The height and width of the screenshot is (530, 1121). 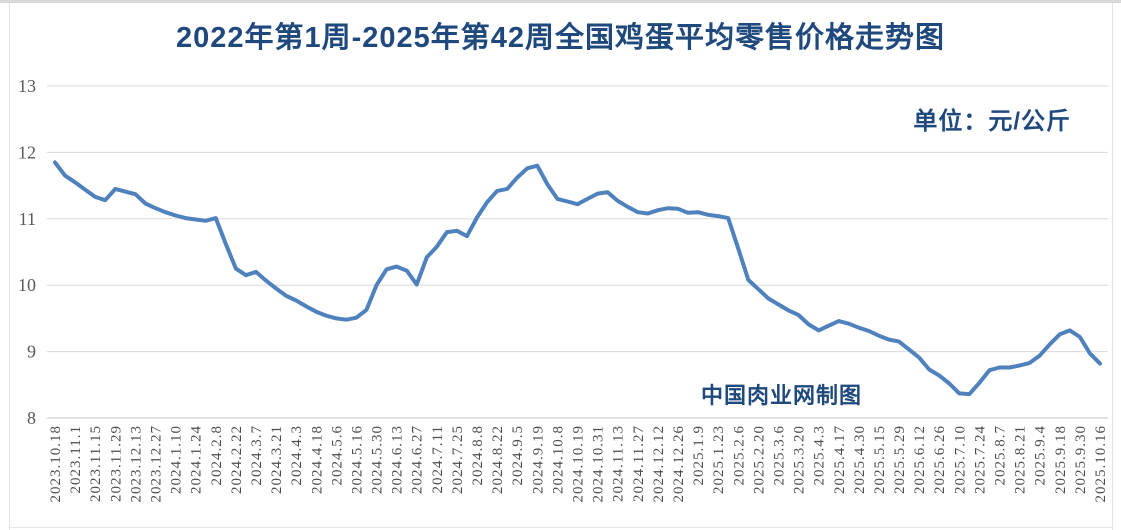 I want to click on x-axis-tick-label: 2024.7.25, so click(x=458, y=459).